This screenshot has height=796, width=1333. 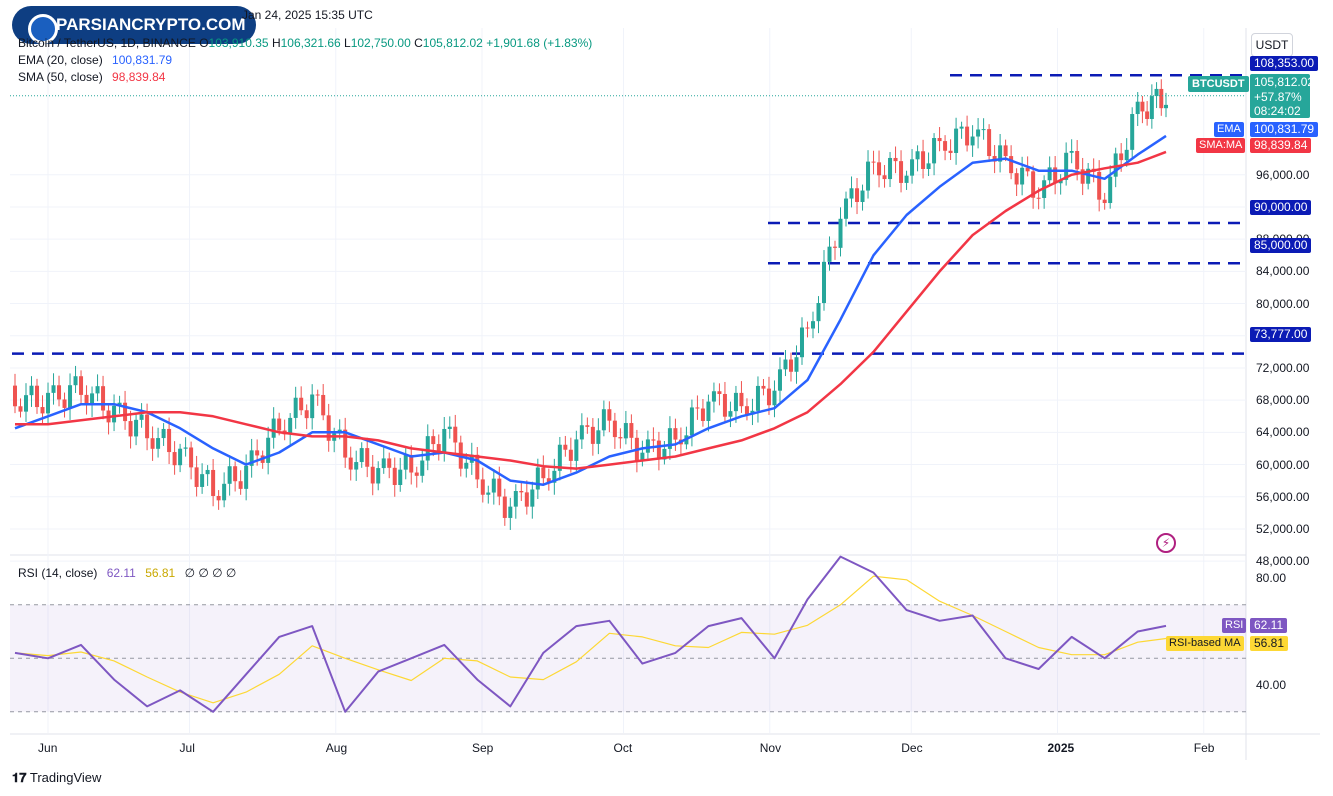 I want to click on month-tick: Jun, so click(x=48, y=748).